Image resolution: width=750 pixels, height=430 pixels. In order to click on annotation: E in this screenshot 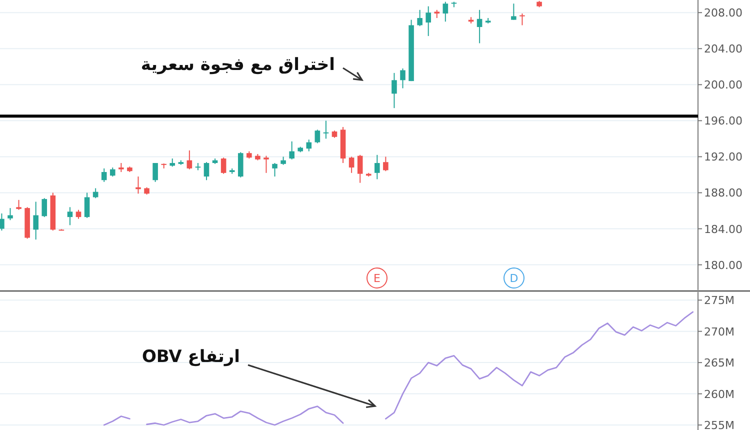, I will do `click(377, 278)`.